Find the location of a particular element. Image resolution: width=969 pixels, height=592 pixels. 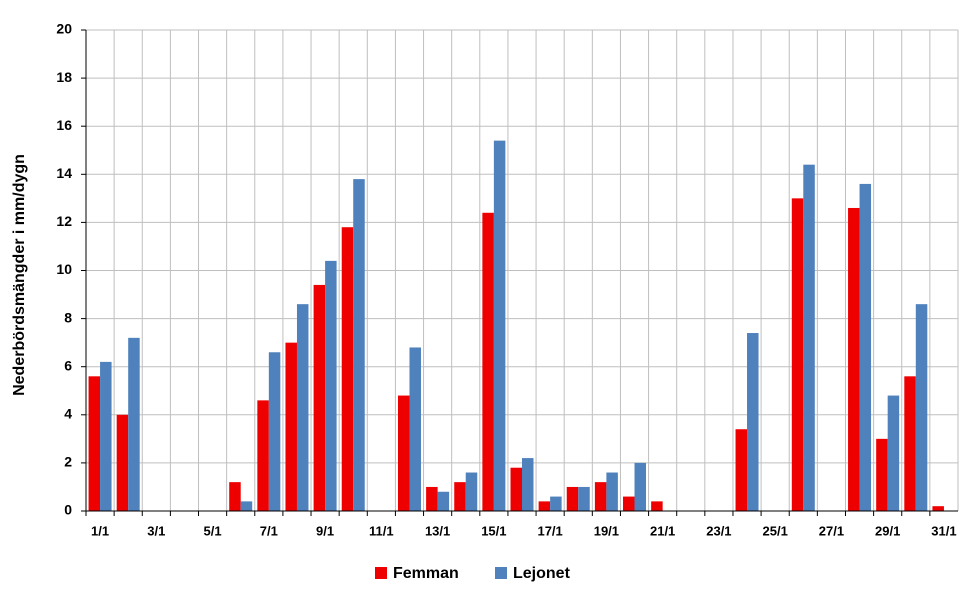

legend-label: Lejonet is located at coordinates (542, 573).